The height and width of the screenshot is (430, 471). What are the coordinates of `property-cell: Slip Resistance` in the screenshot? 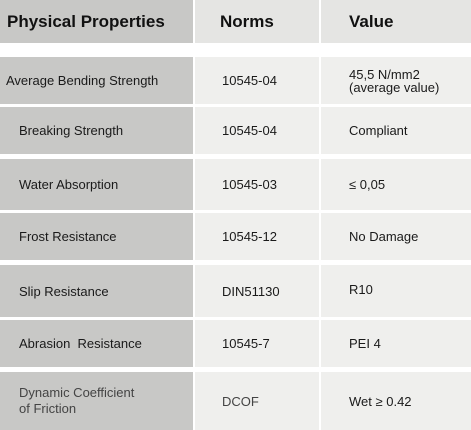 It's located at (96, 291).